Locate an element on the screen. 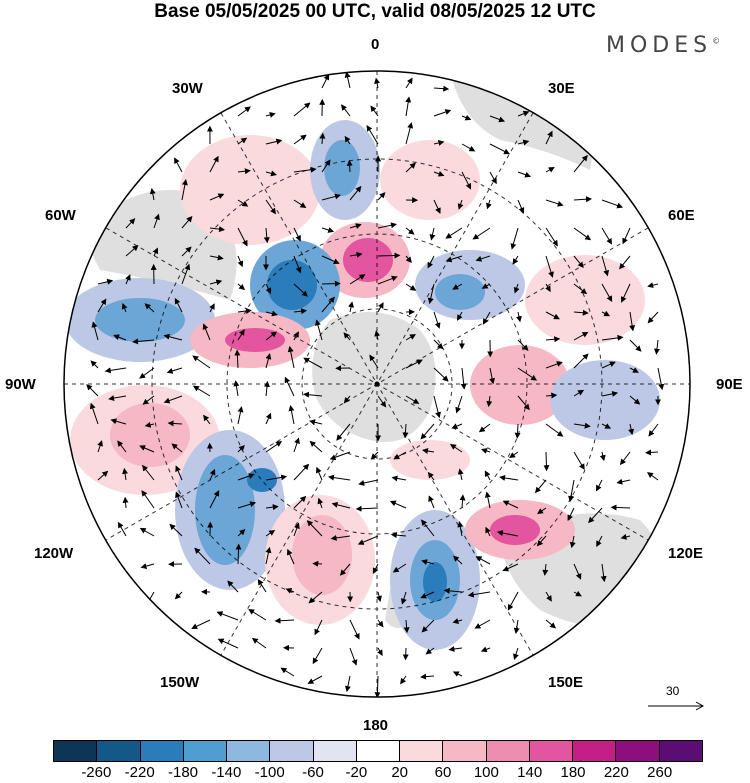 This screenshot has width=750, height=783. pole-marker is located at coordinates (377, 384).